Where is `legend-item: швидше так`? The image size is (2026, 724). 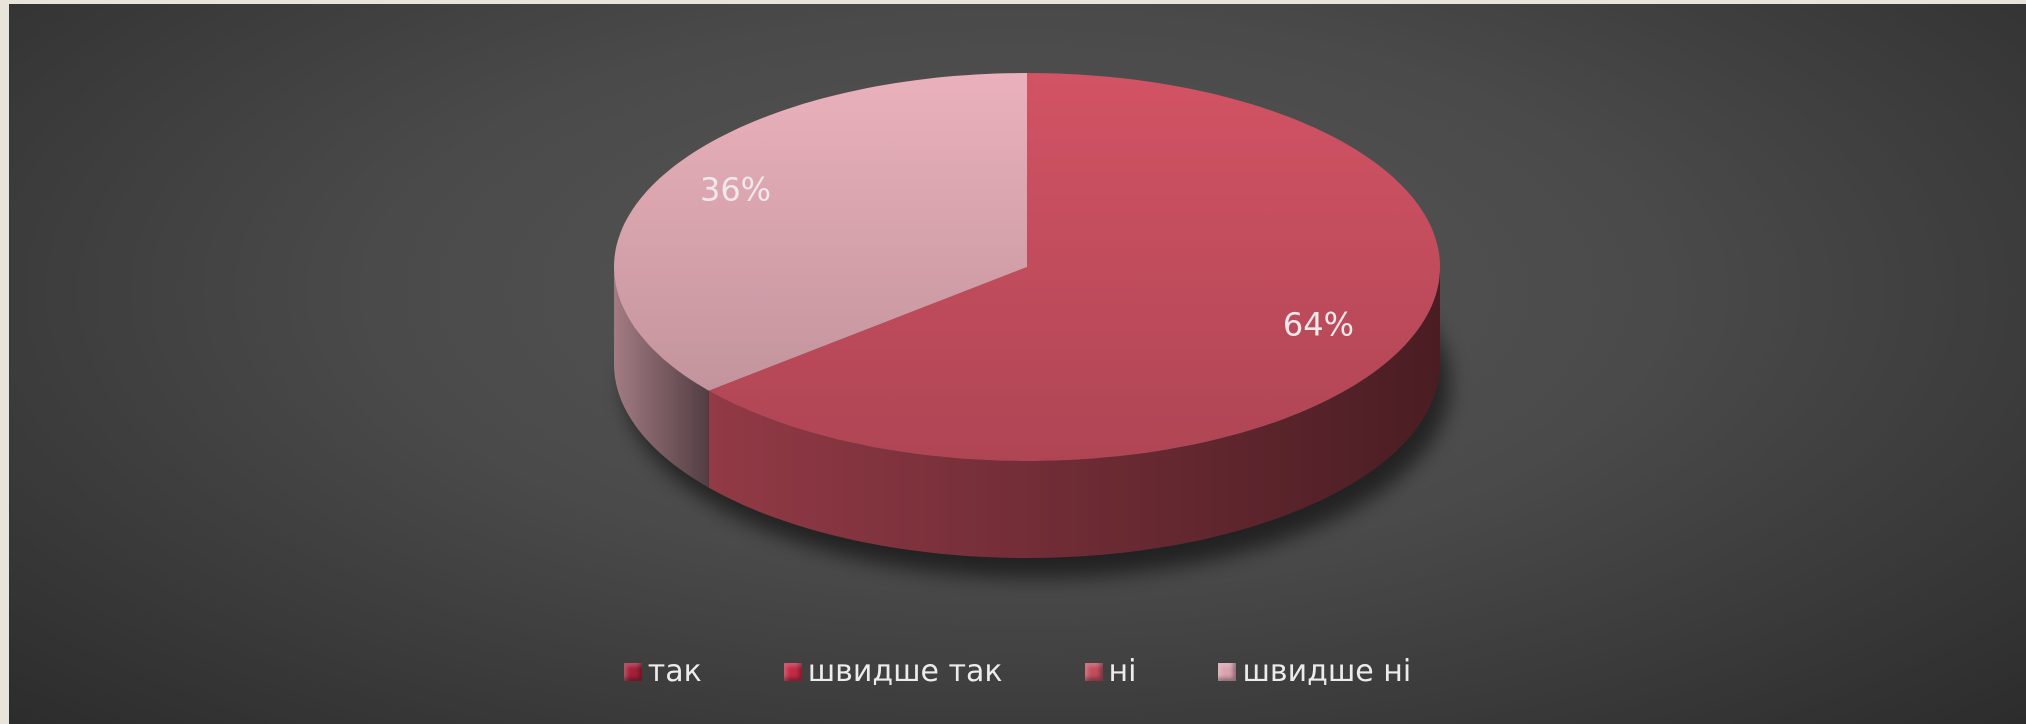 legend-item: швидше так is located at coordinates (893, 671).